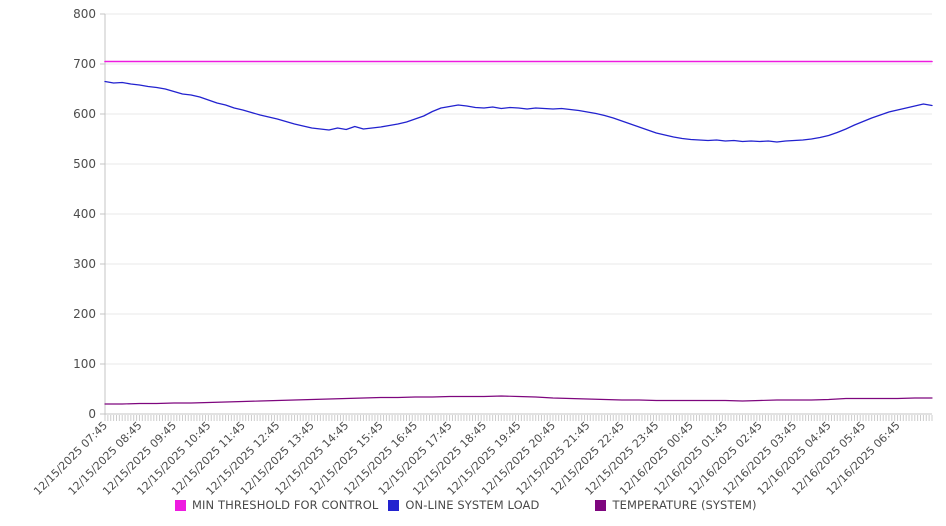 The width and height of the screenshot is (946, 526). What do you see at coordinates (84, 214) in the screenshot?
I see `y-tick-label: 400` at bounding box center [84, 214].